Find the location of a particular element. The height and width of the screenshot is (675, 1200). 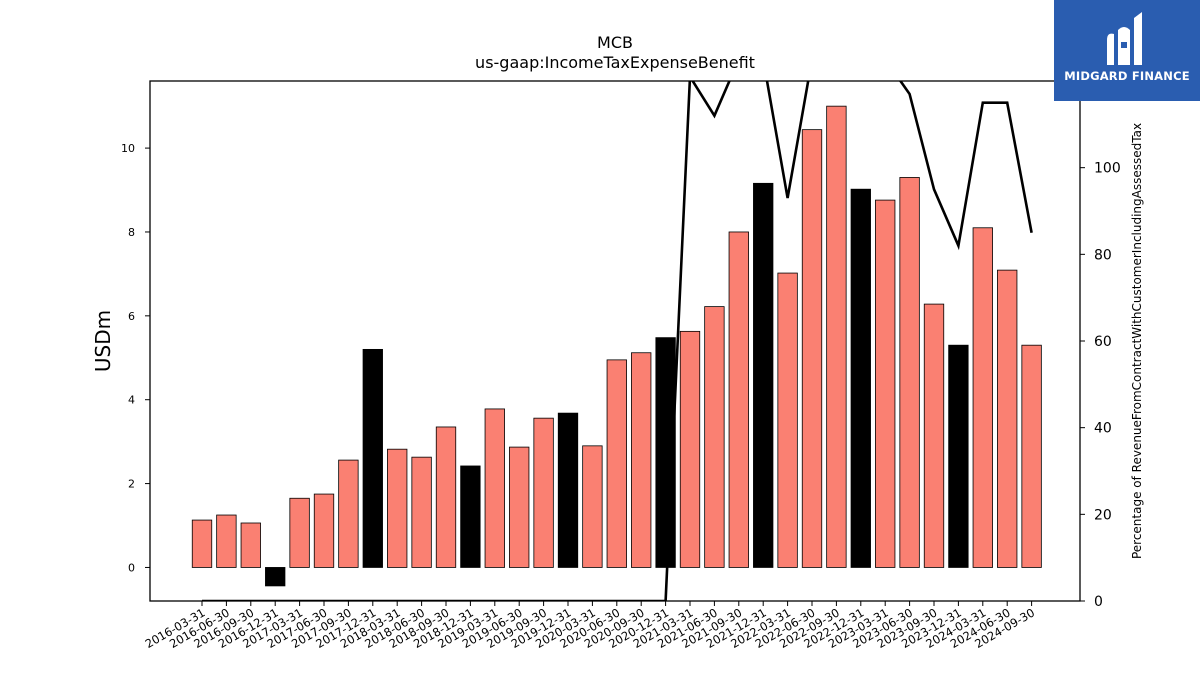

y-tick-label: 6 is located at coordinates (131, 316).